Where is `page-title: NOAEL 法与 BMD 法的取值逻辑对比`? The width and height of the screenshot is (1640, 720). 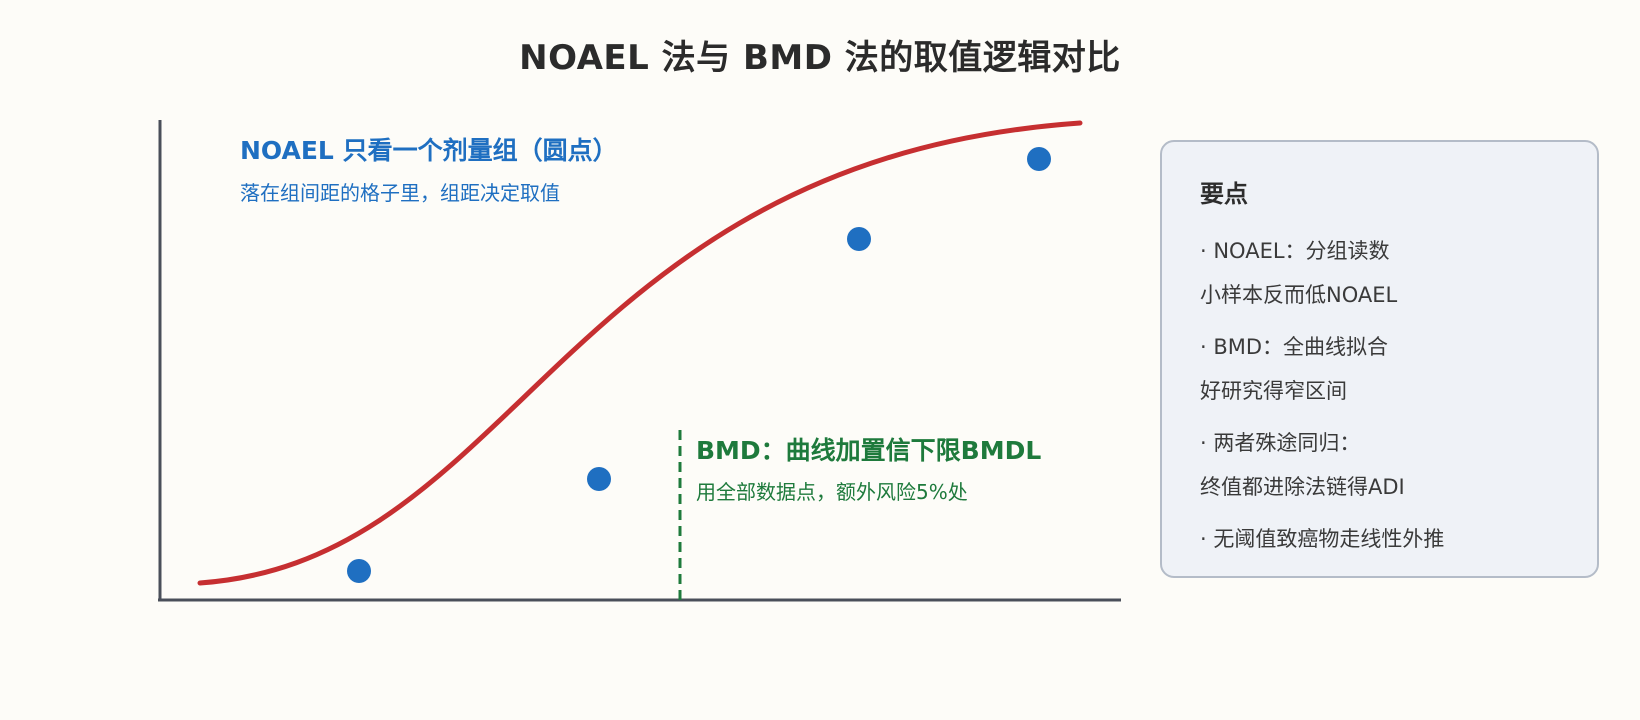 page-title: NOAEL 法与 BMD 法的取值逻辑对比 is located at coordinates (820, 58).